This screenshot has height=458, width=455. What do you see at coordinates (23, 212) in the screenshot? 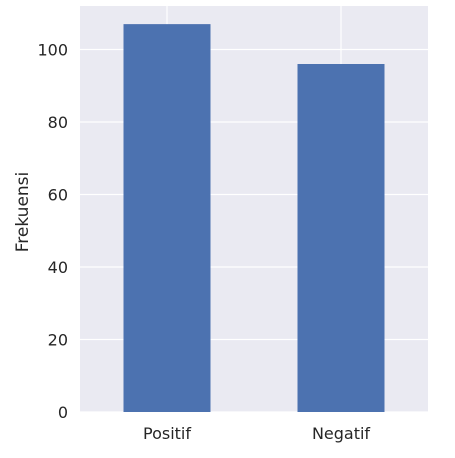
I see `y-axis-label: Frekuensi` at bounding box center [23, 212].